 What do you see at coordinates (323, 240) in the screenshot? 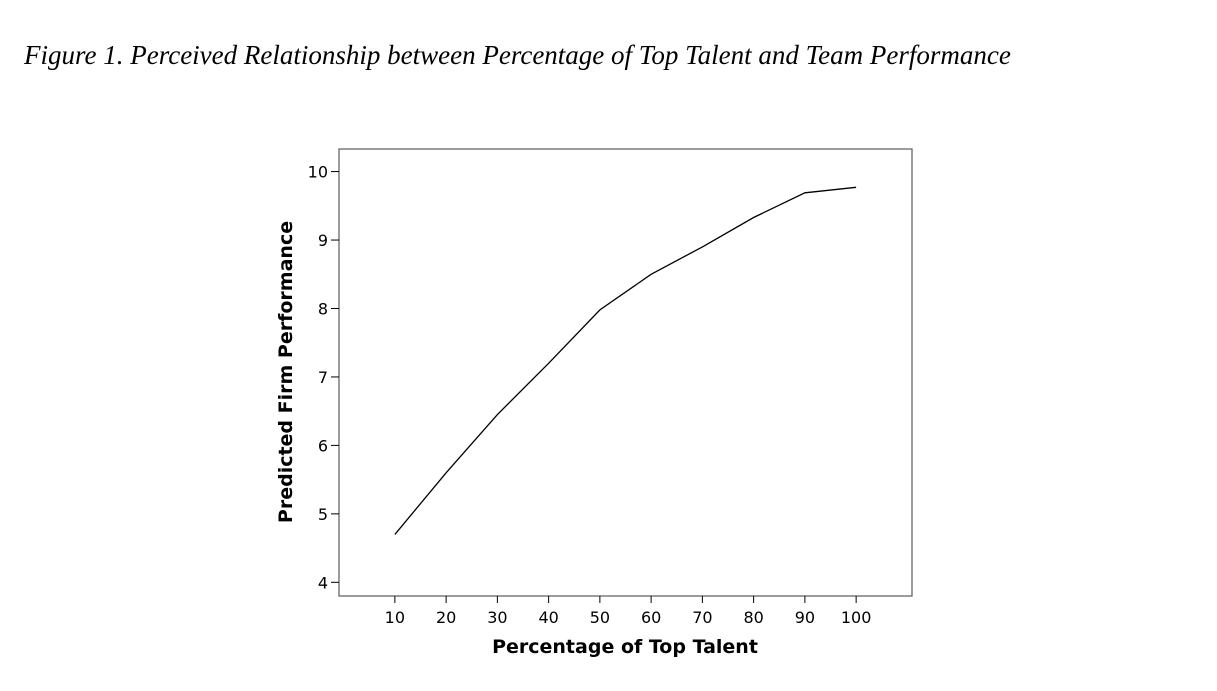
I see `y-tick-label: 9` at bounding box center [323, 240].